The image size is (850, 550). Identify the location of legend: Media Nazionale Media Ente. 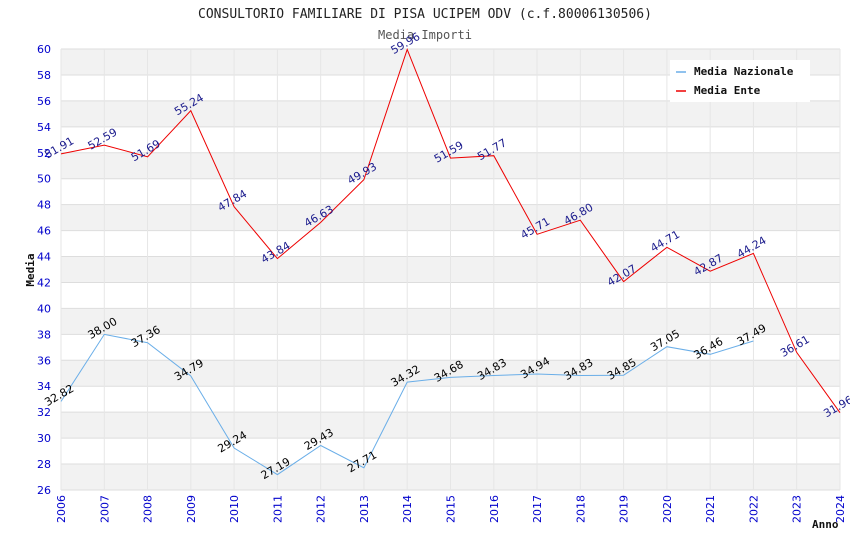
(740, 81).